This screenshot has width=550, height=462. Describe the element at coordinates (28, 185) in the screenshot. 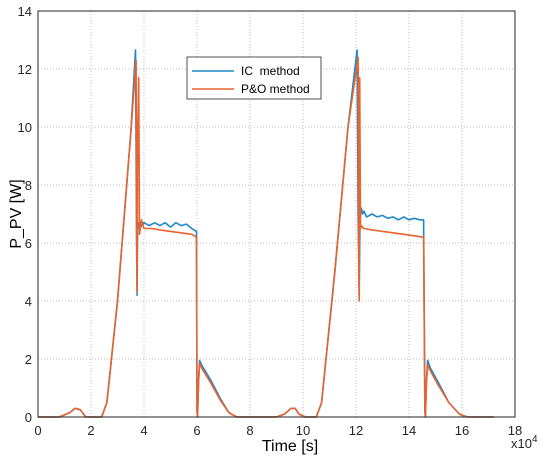

I see `y-tick-label: 8` at that location.